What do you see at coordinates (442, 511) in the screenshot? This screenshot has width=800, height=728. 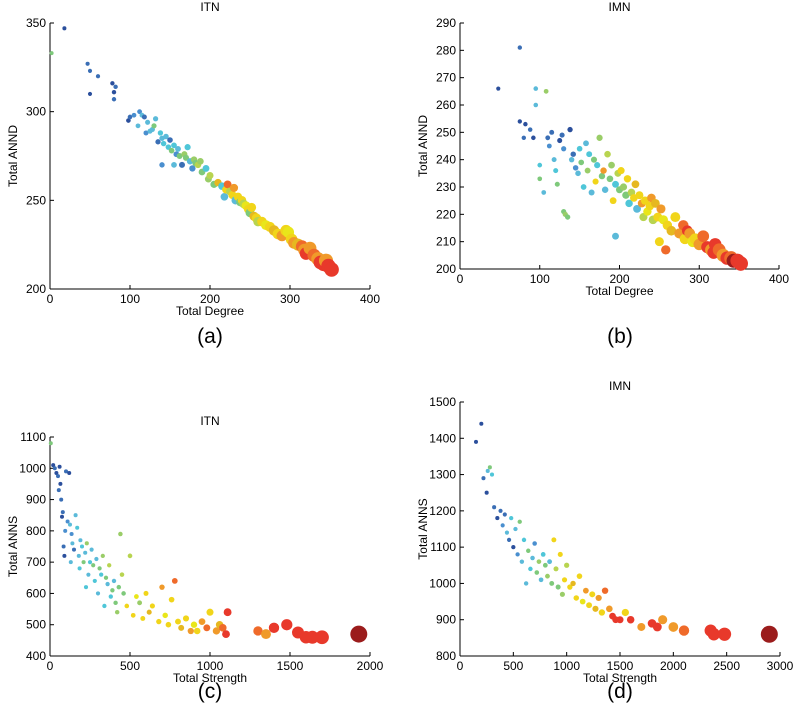 I see `y-tick-label: 1200` at bounding box center [442, 511].